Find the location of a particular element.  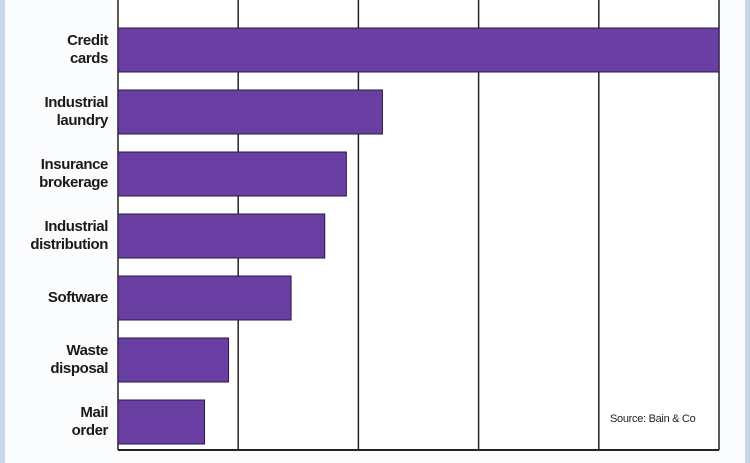

category-label: Mail order is located at coordinates (90, 421).